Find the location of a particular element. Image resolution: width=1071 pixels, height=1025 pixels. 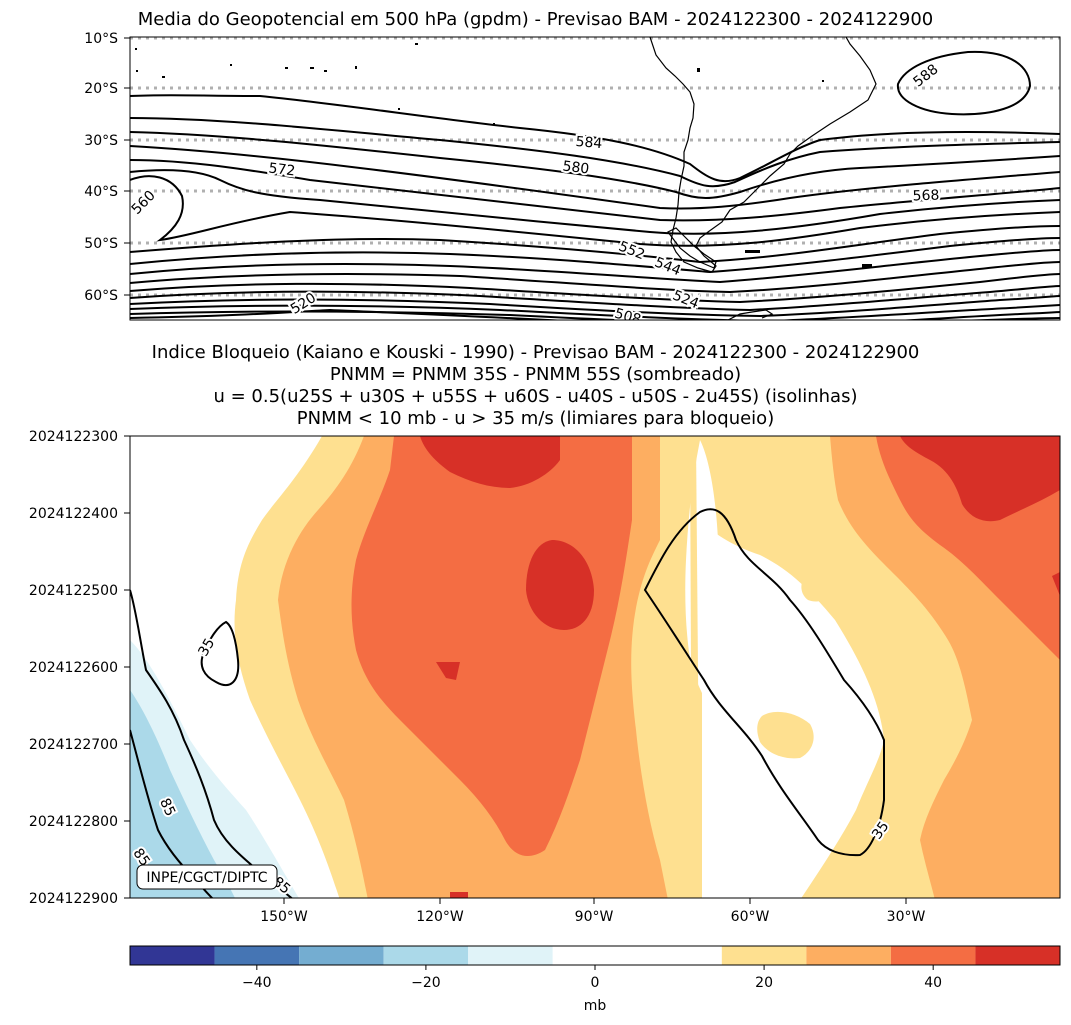

yellow-stripe is located at coordinates (695, 669).